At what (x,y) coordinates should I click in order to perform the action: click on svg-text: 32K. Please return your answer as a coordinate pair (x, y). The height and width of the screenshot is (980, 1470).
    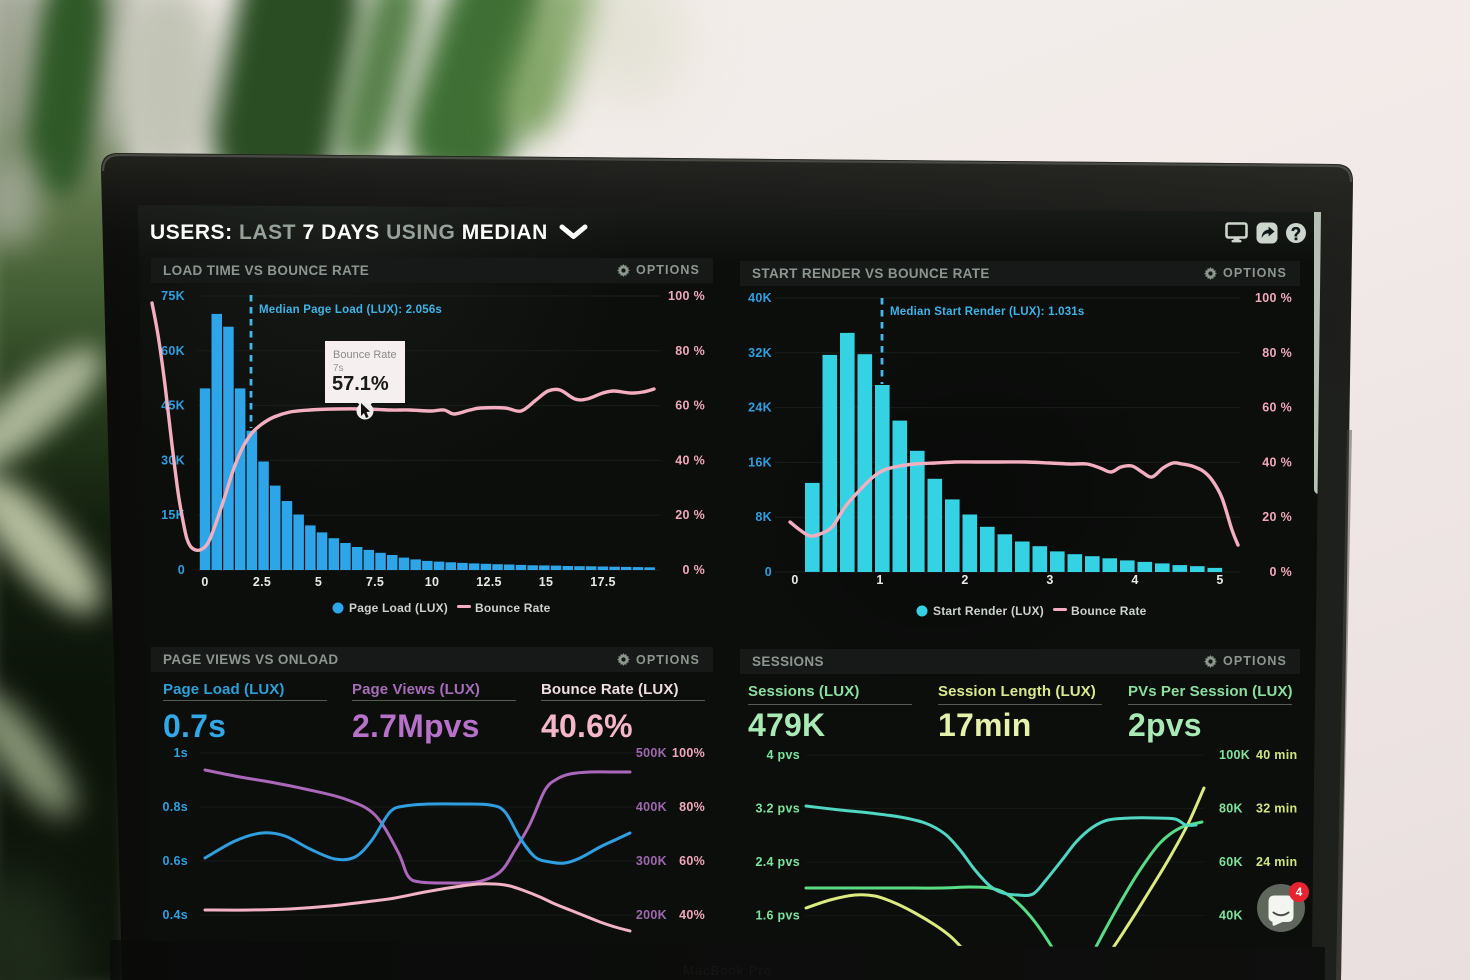
    Looking at the image, I should click on (760, 353).